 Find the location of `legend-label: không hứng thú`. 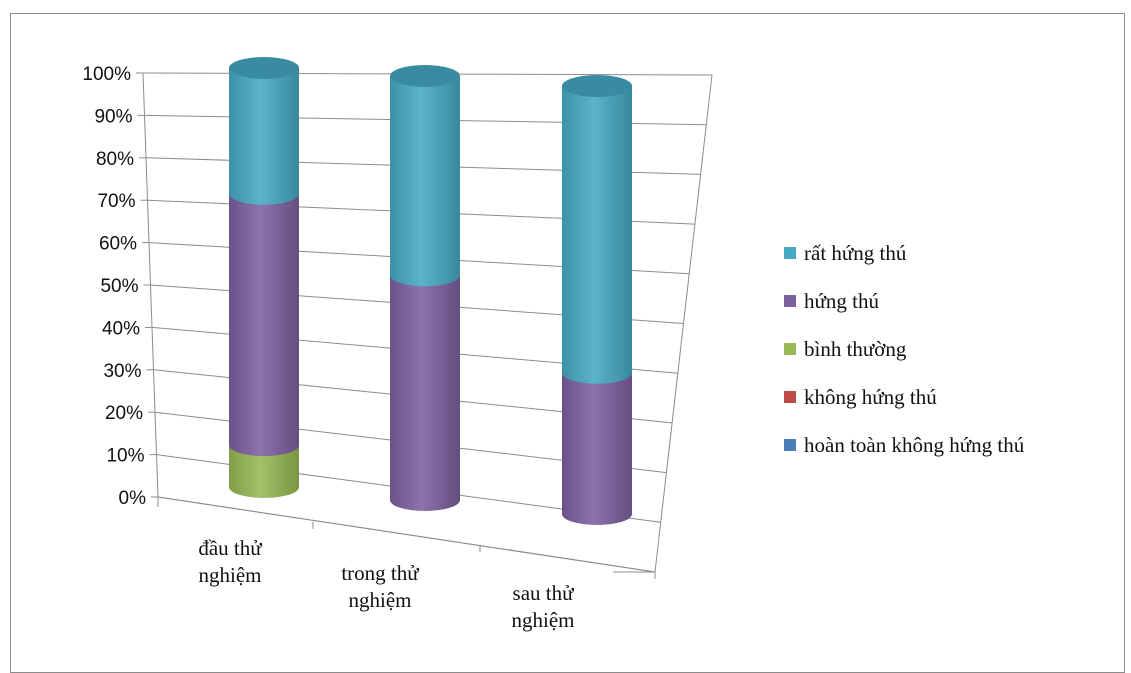

legend-label: không hứng thú is located at coordinates (870, 396).